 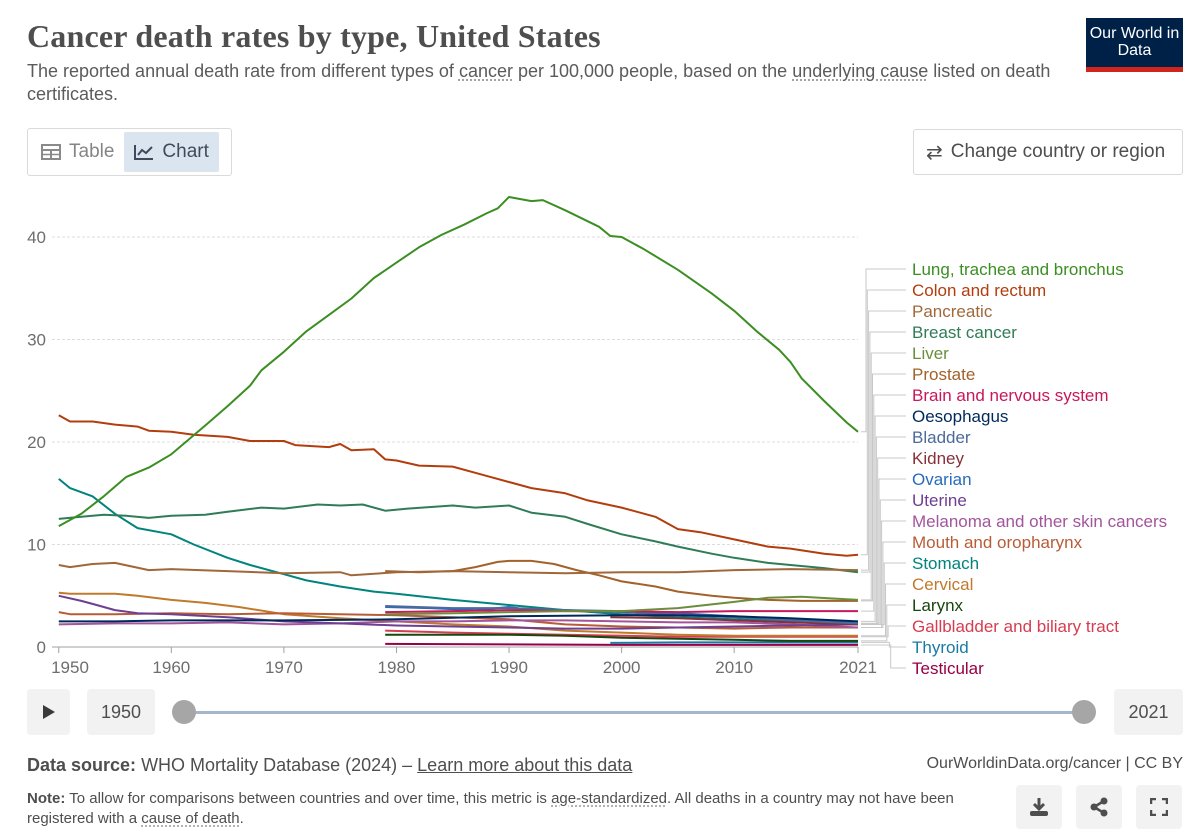 I want to click on x-tick-label: 1960, so click(x=171, y=667).